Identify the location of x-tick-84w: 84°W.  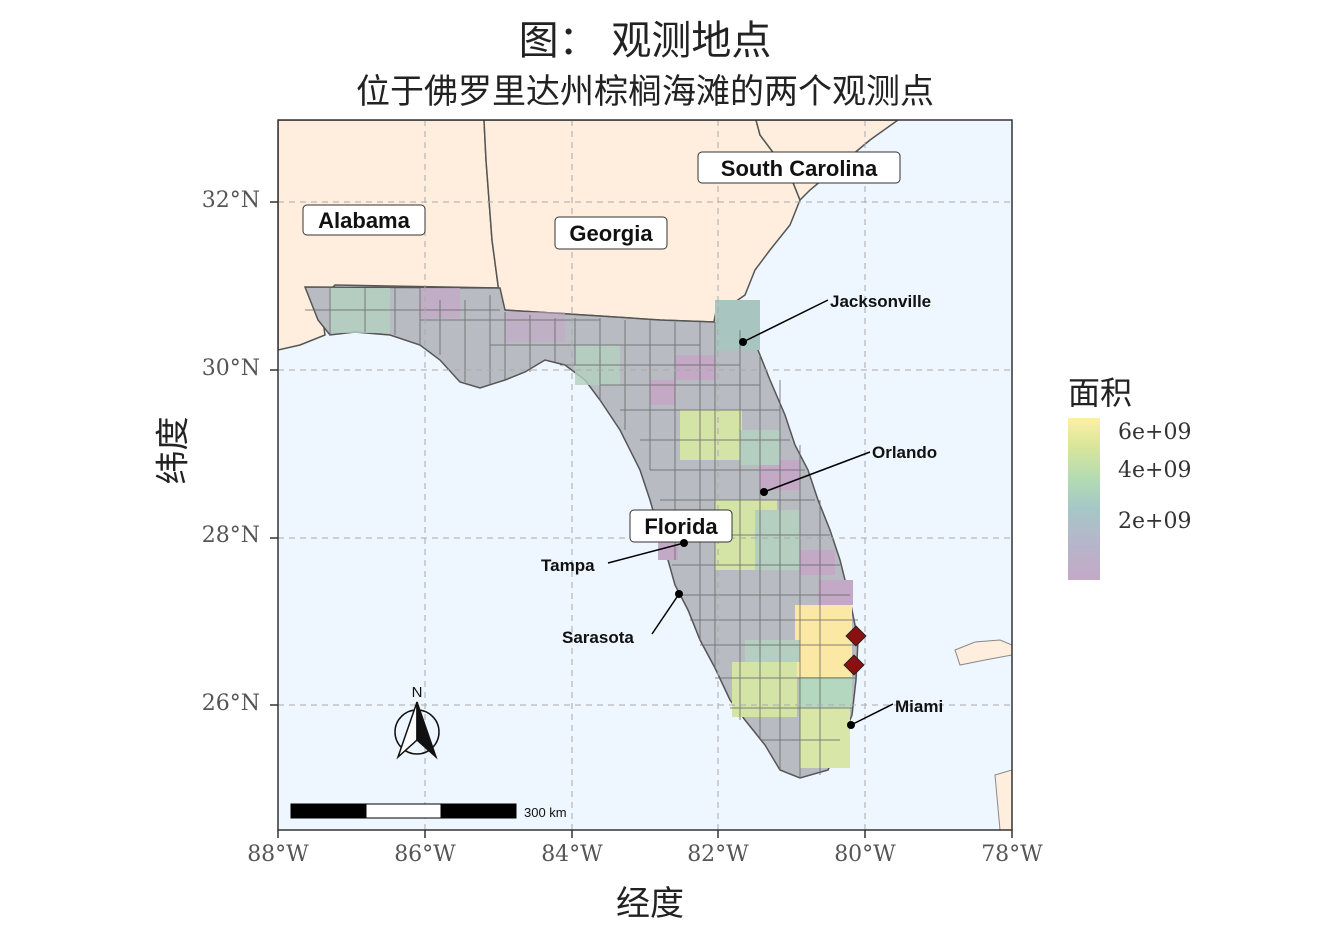
(572, 854).